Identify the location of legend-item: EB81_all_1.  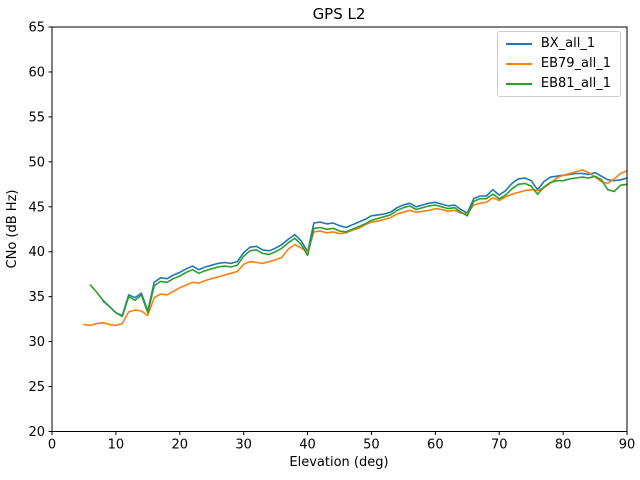
(558, 83).